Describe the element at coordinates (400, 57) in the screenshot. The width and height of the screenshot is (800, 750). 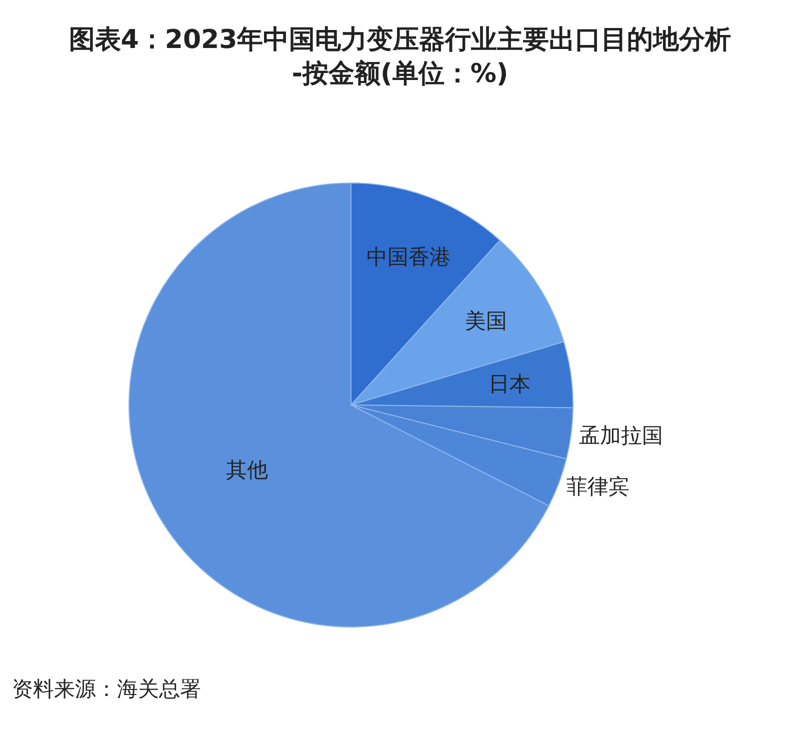
I see `chart-title: 图表4：2023年中国电力变压器行业主要出口目的地分析-按金额(单位：%)` at that location.